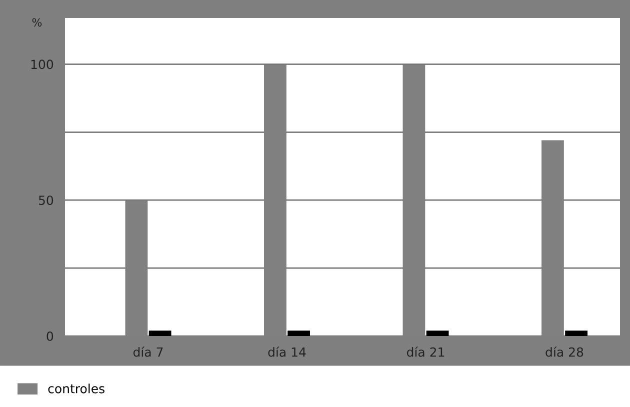  What do you see at coordinates (425, 351) in the screenshot?
I see `x-tick-label: día 21` at bounding box center [425, 351].